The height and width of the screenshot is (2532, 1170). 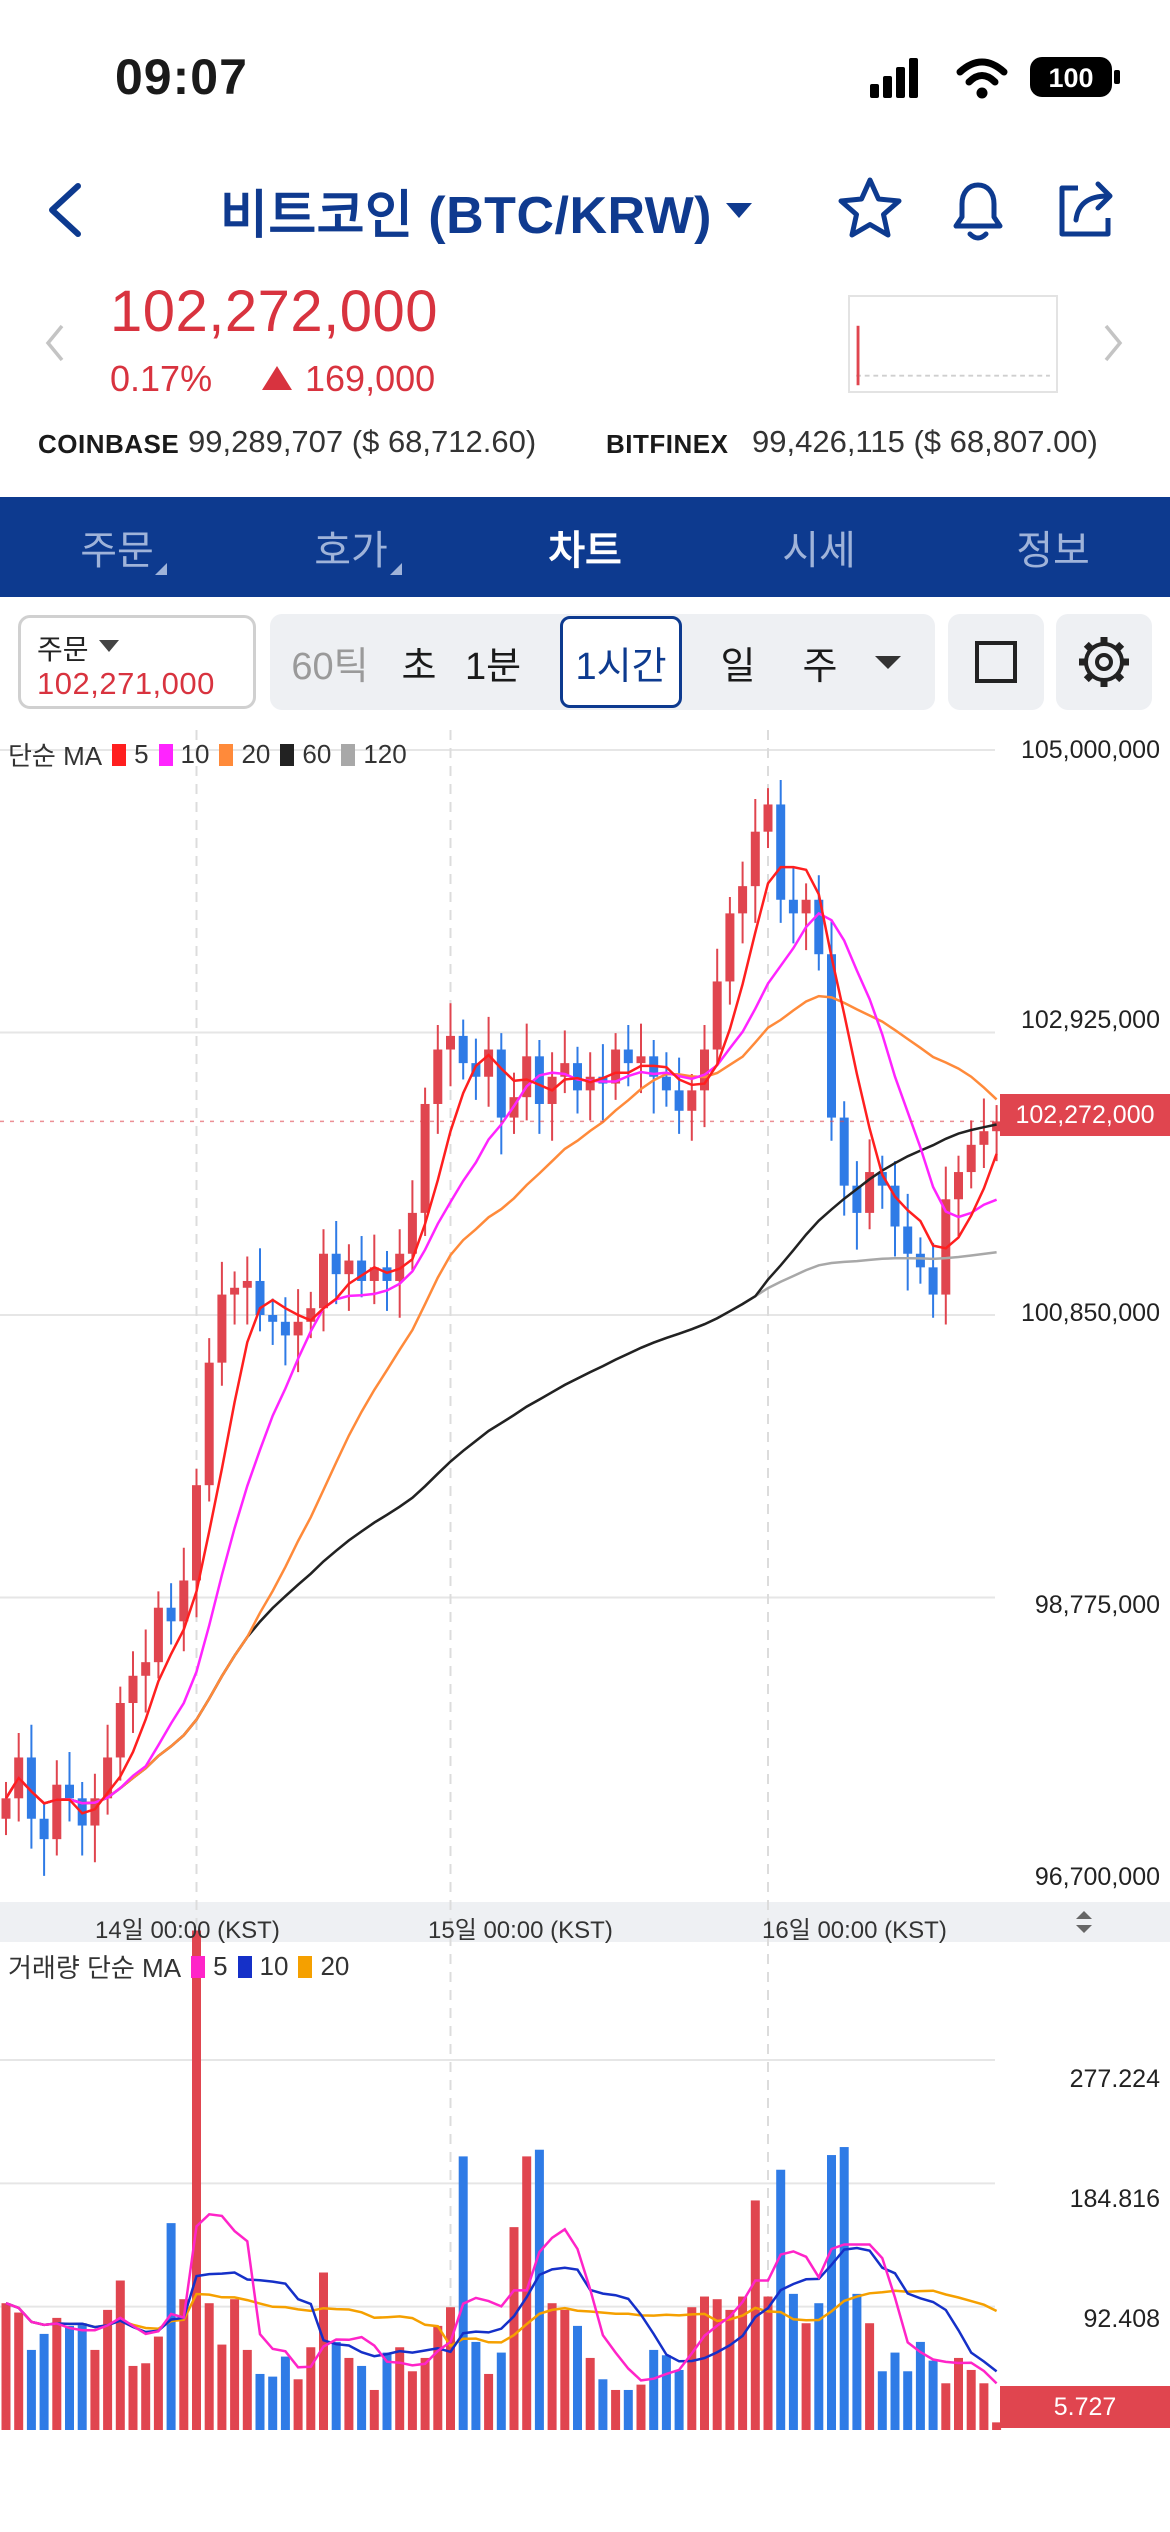 What do you see at coordinates (585, 551) in the screenshot?
I see `tab-label: 차트` at bounding box center [585, 551].